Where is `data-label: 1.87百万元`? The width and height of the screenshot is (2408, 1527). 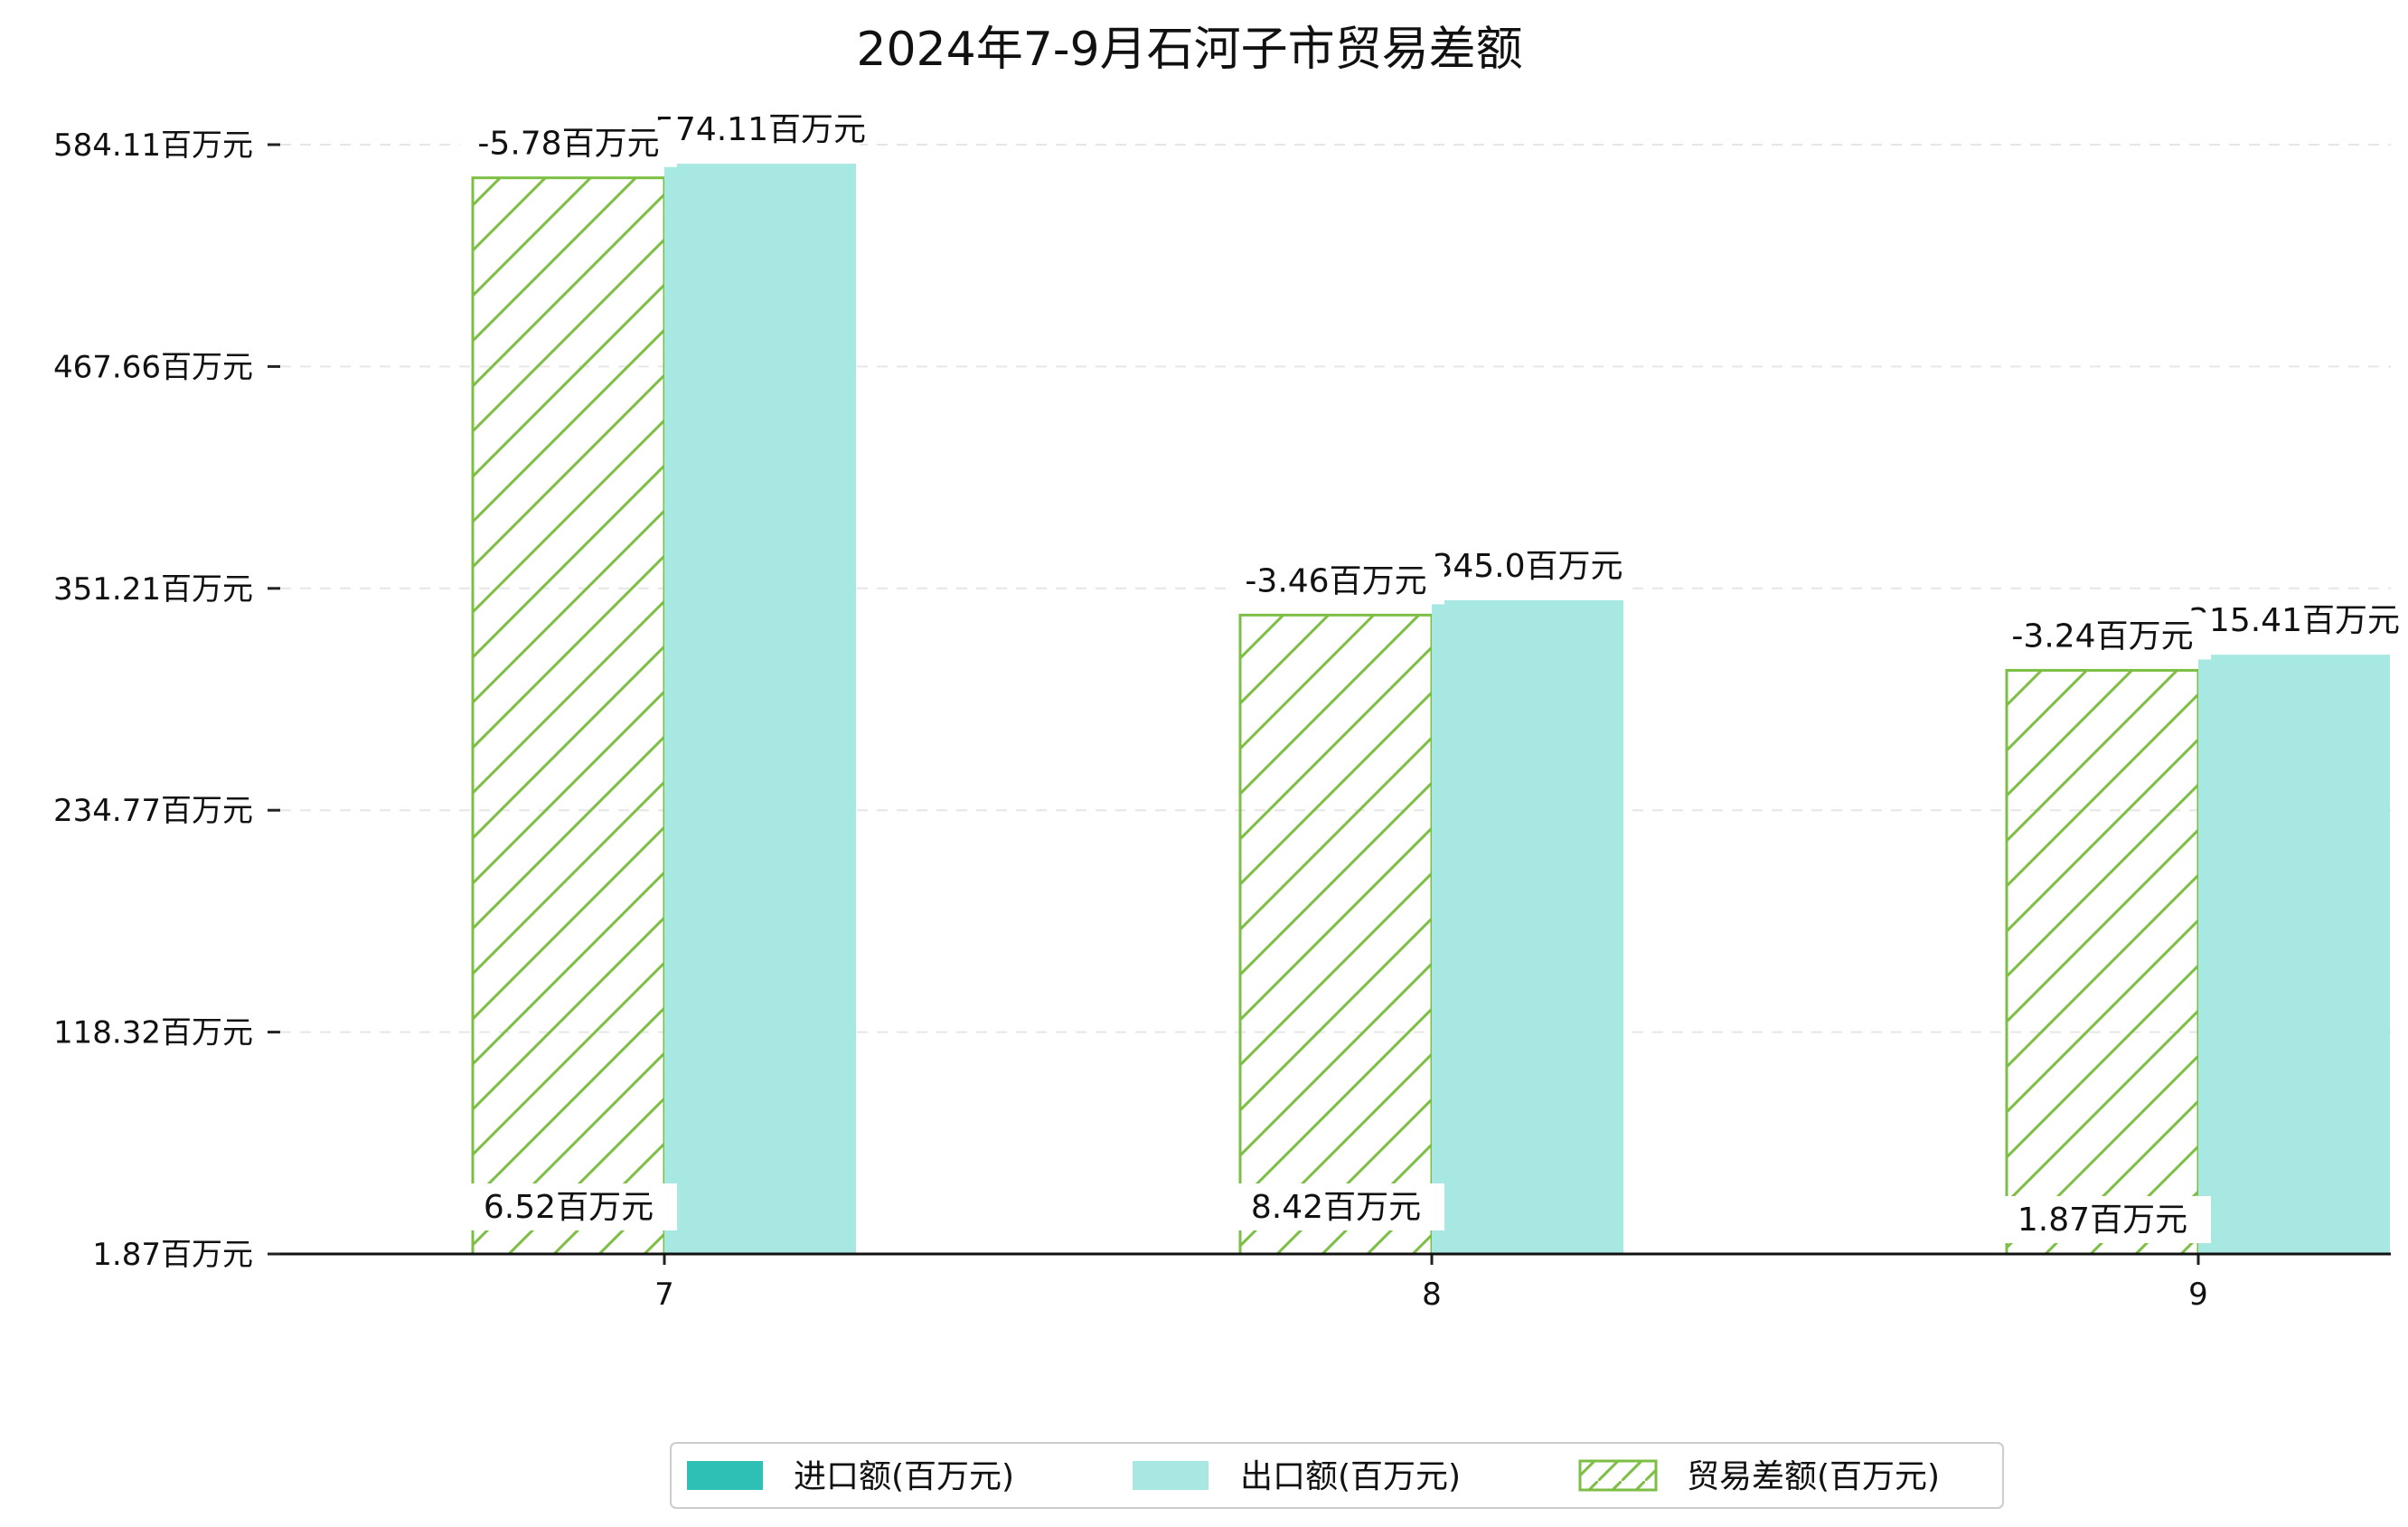
data-label: 1.87百万元 is located at coordinates (2102, 1221).